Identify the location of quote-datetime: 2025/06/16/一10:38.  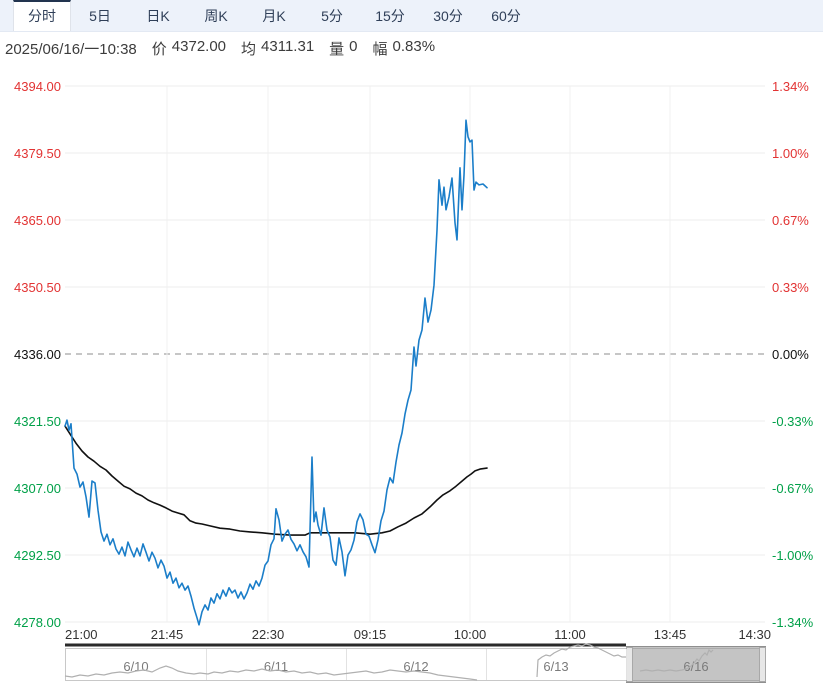
(71, 49).